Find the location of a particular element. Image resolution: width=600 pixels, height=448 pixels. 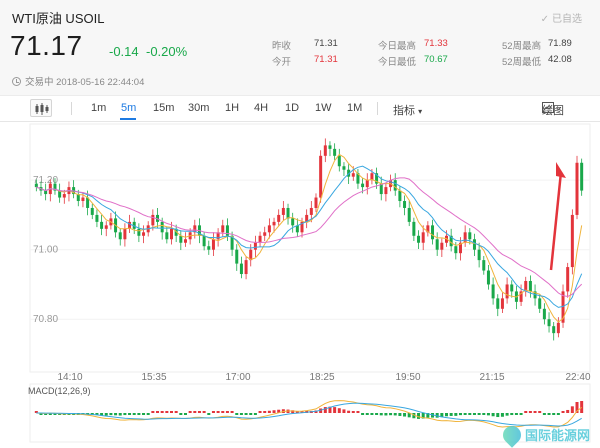

period-1h: 1H is located at coordinates (232, 108).